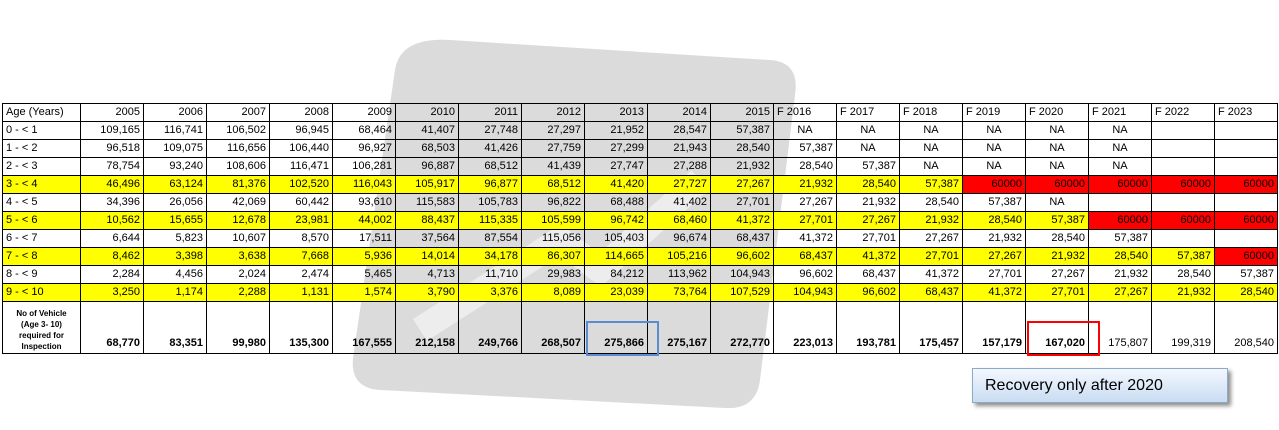 Image resolution: width=1279 pixels, height=430 pixels. I want to click on value-cell: 104,943, so click(742, 274).